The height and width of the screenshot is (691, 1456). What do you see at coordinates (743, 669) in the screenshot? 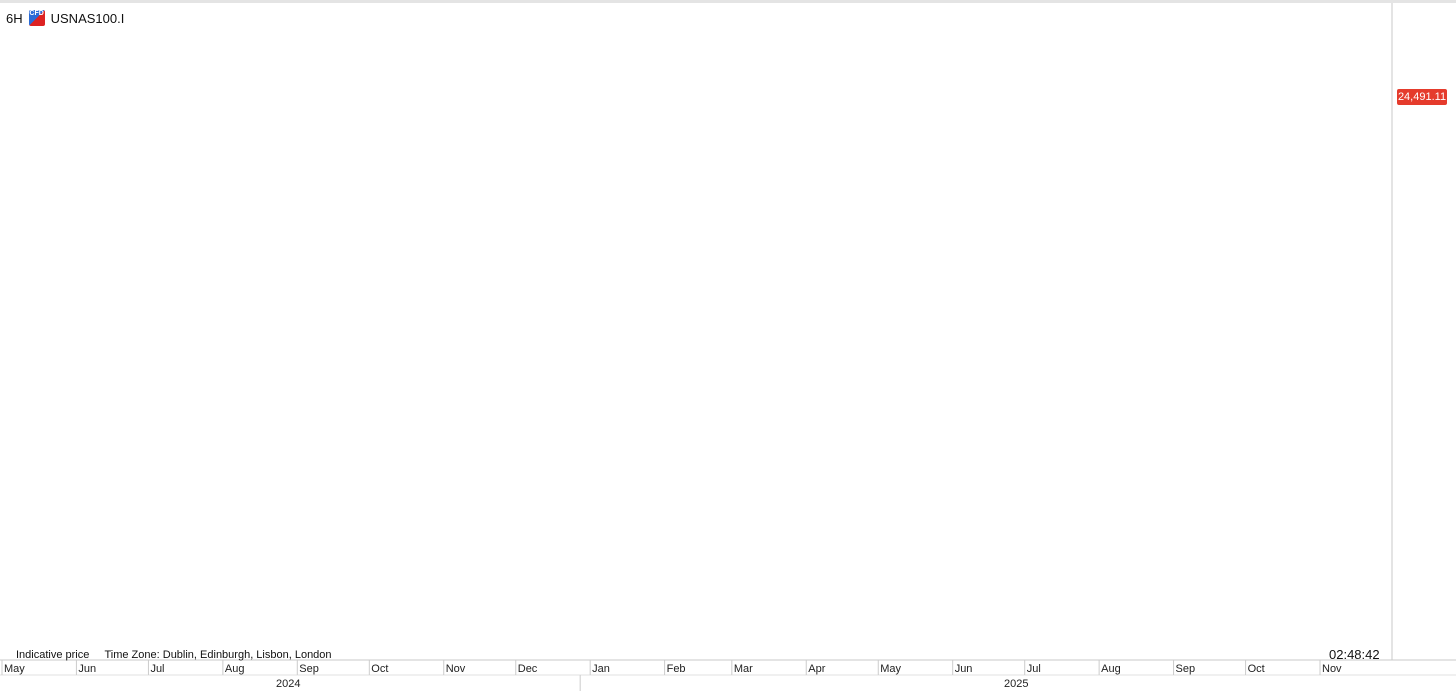
I see `x-tick-label: Mar` at bounding box center [743, 669].